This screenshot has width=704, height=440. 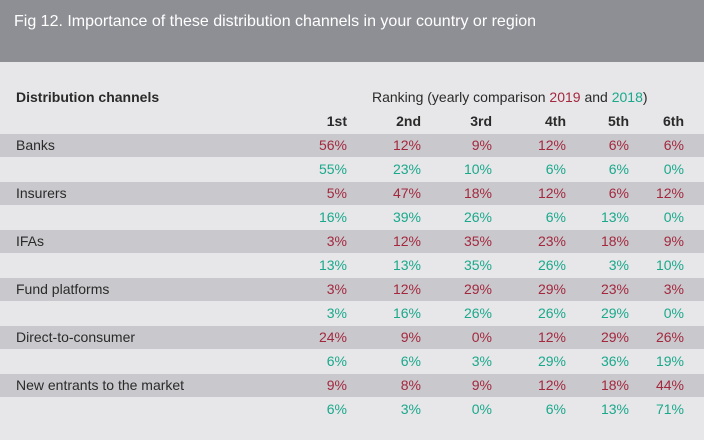 I want to click on column-header: 3rd, so click(x=481, y=121).